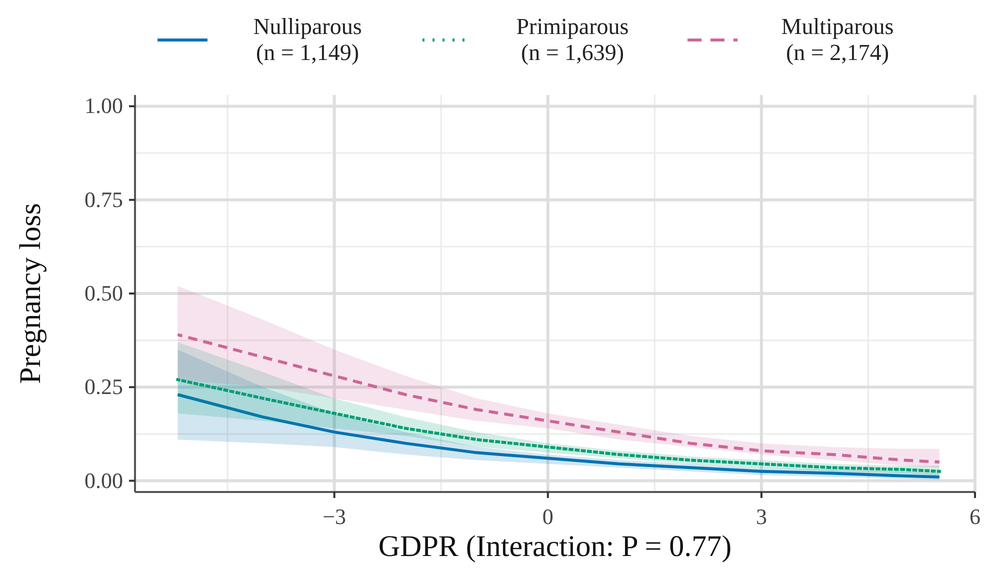 This screenshot has width=994, height=568. What do you see at coordinates (103, 199) in the screenshot?
I see `y-tick-label: 0.75` at bounding box center [103, 199].